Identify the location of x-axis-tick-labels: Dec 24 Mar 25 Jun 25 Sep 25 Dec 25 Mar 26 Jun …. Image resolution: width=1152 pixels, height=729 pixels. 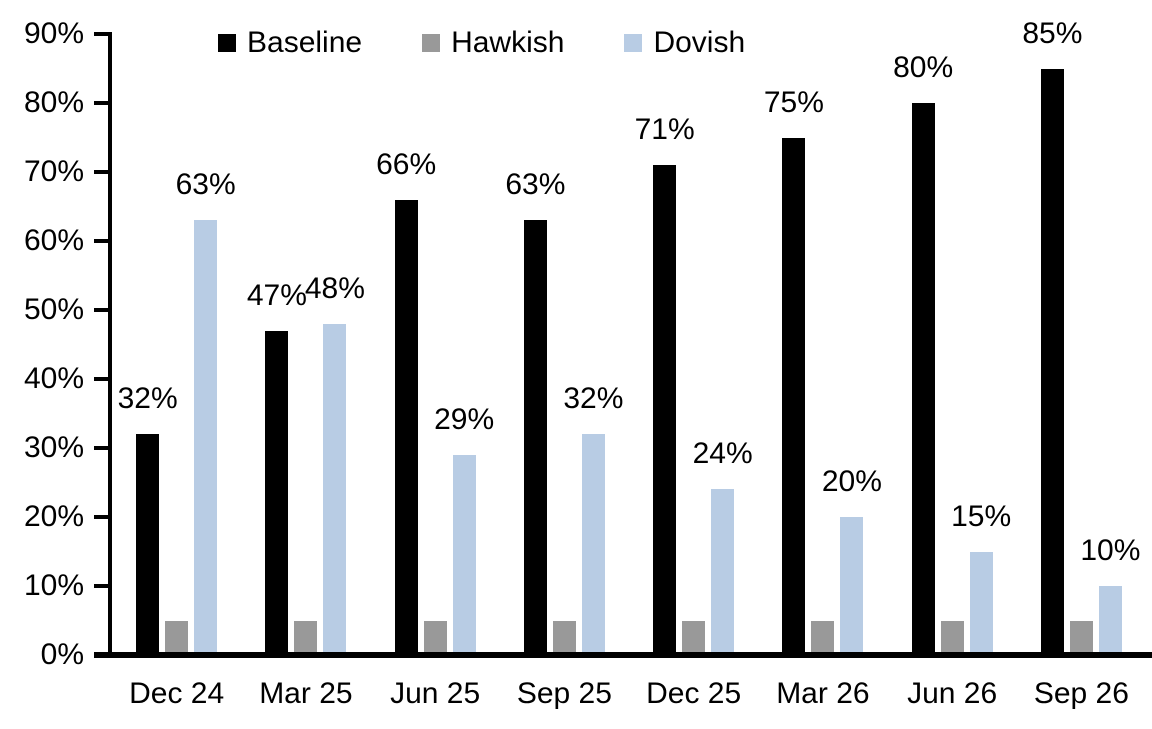
(629, 694).